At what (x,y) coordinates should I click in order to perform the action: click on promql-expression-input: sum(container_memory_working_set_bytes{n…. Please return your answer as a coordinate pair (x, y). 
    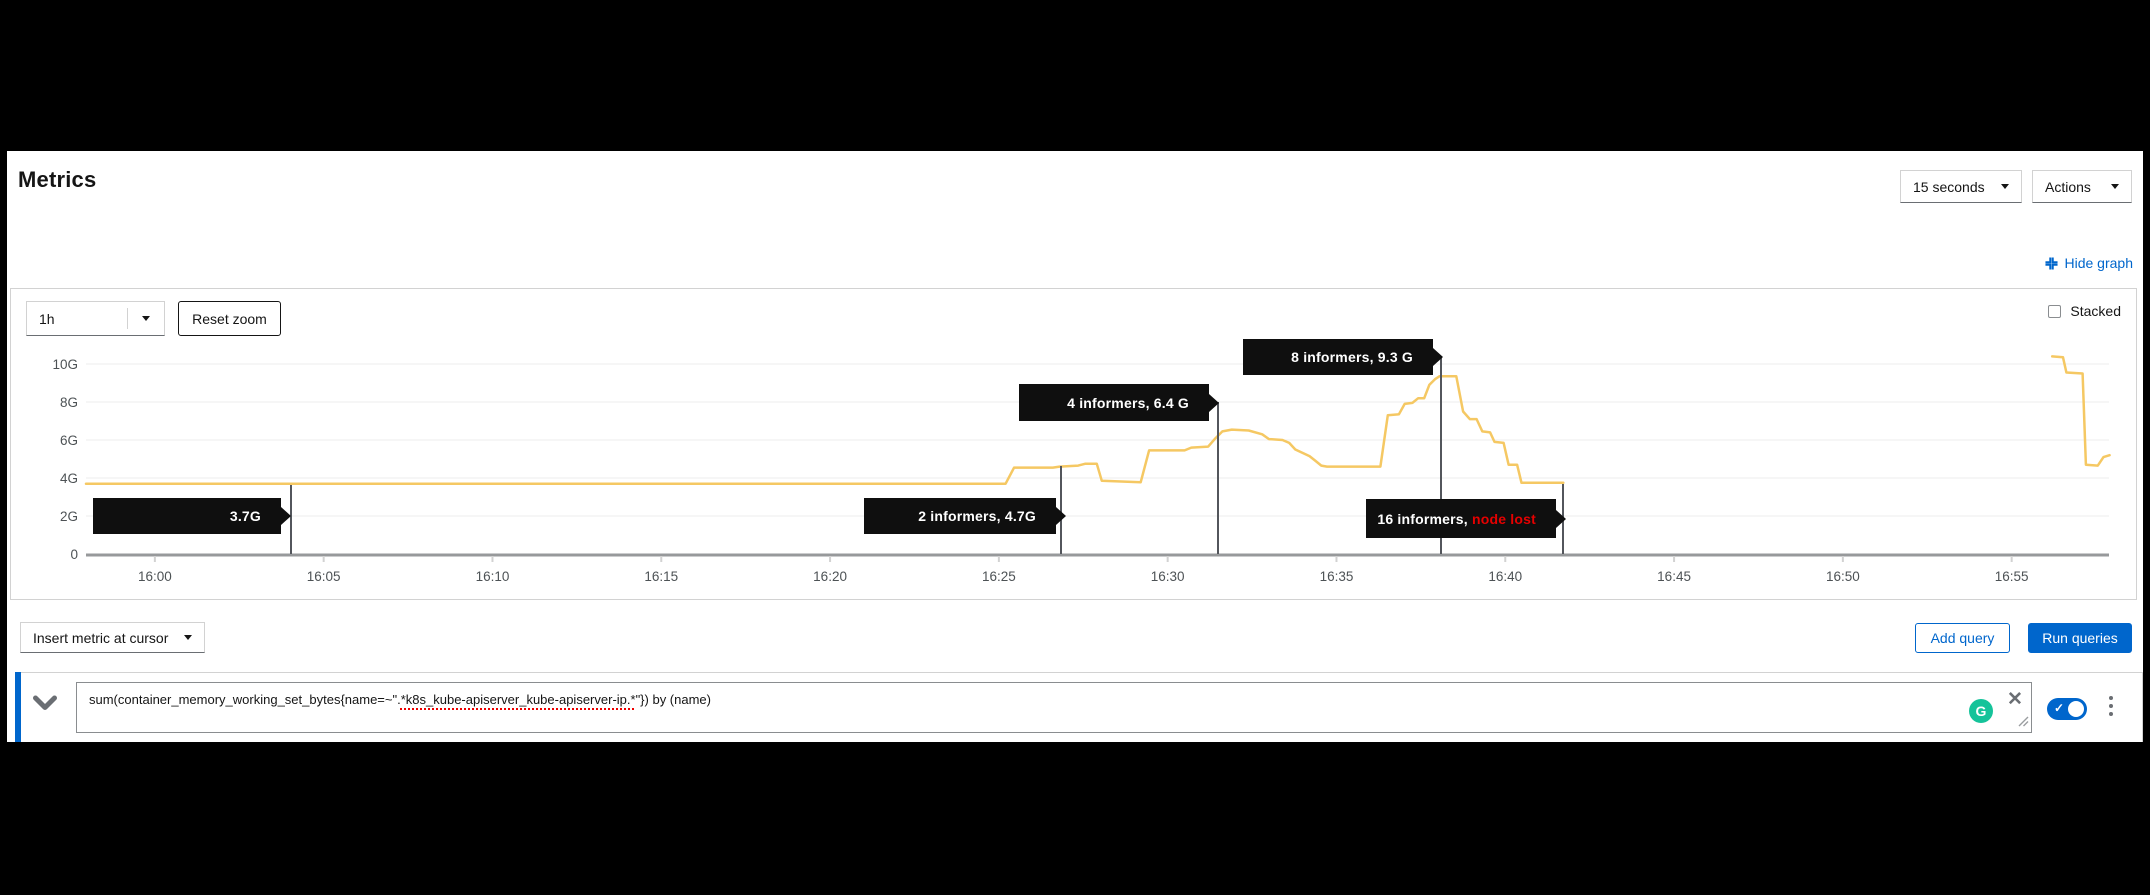
    Looking at the image, I should click on (1054, 707).